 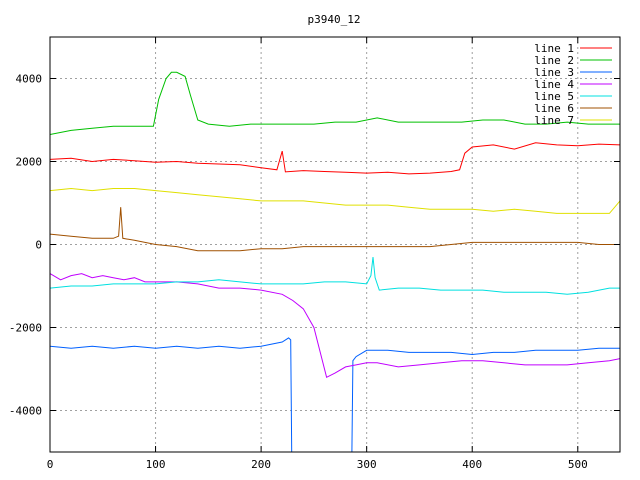 What do you see at coordinates (334, 19) in the screenshot?
I see `chart-title: p3940_12` at bounding box center [334, 19].